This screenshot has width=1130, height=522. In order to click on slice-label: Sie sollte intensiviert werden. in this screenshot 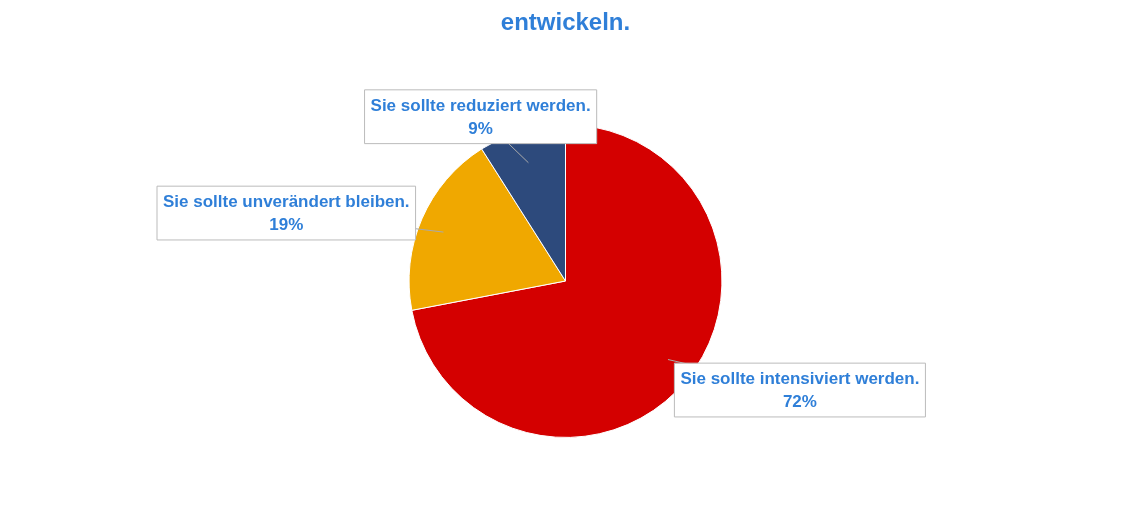, I will do `click(800, 379)`.